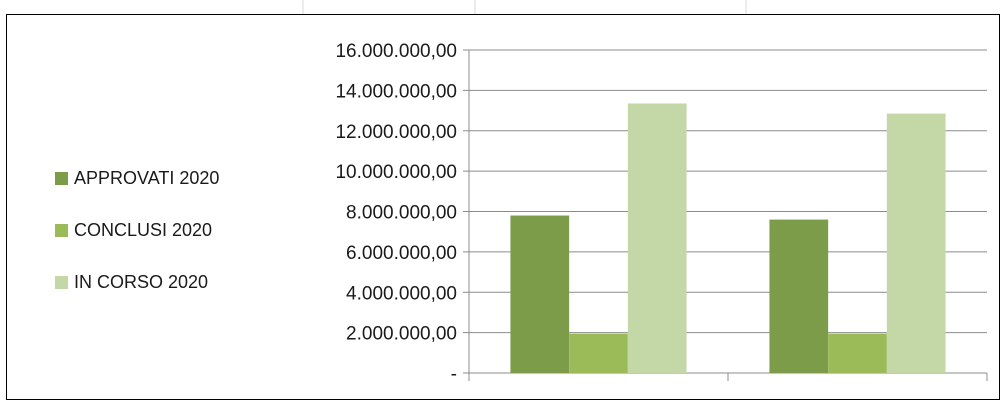 The image size is (1004, 402). I want to click on y-tick-label: -, so click(454, 374).